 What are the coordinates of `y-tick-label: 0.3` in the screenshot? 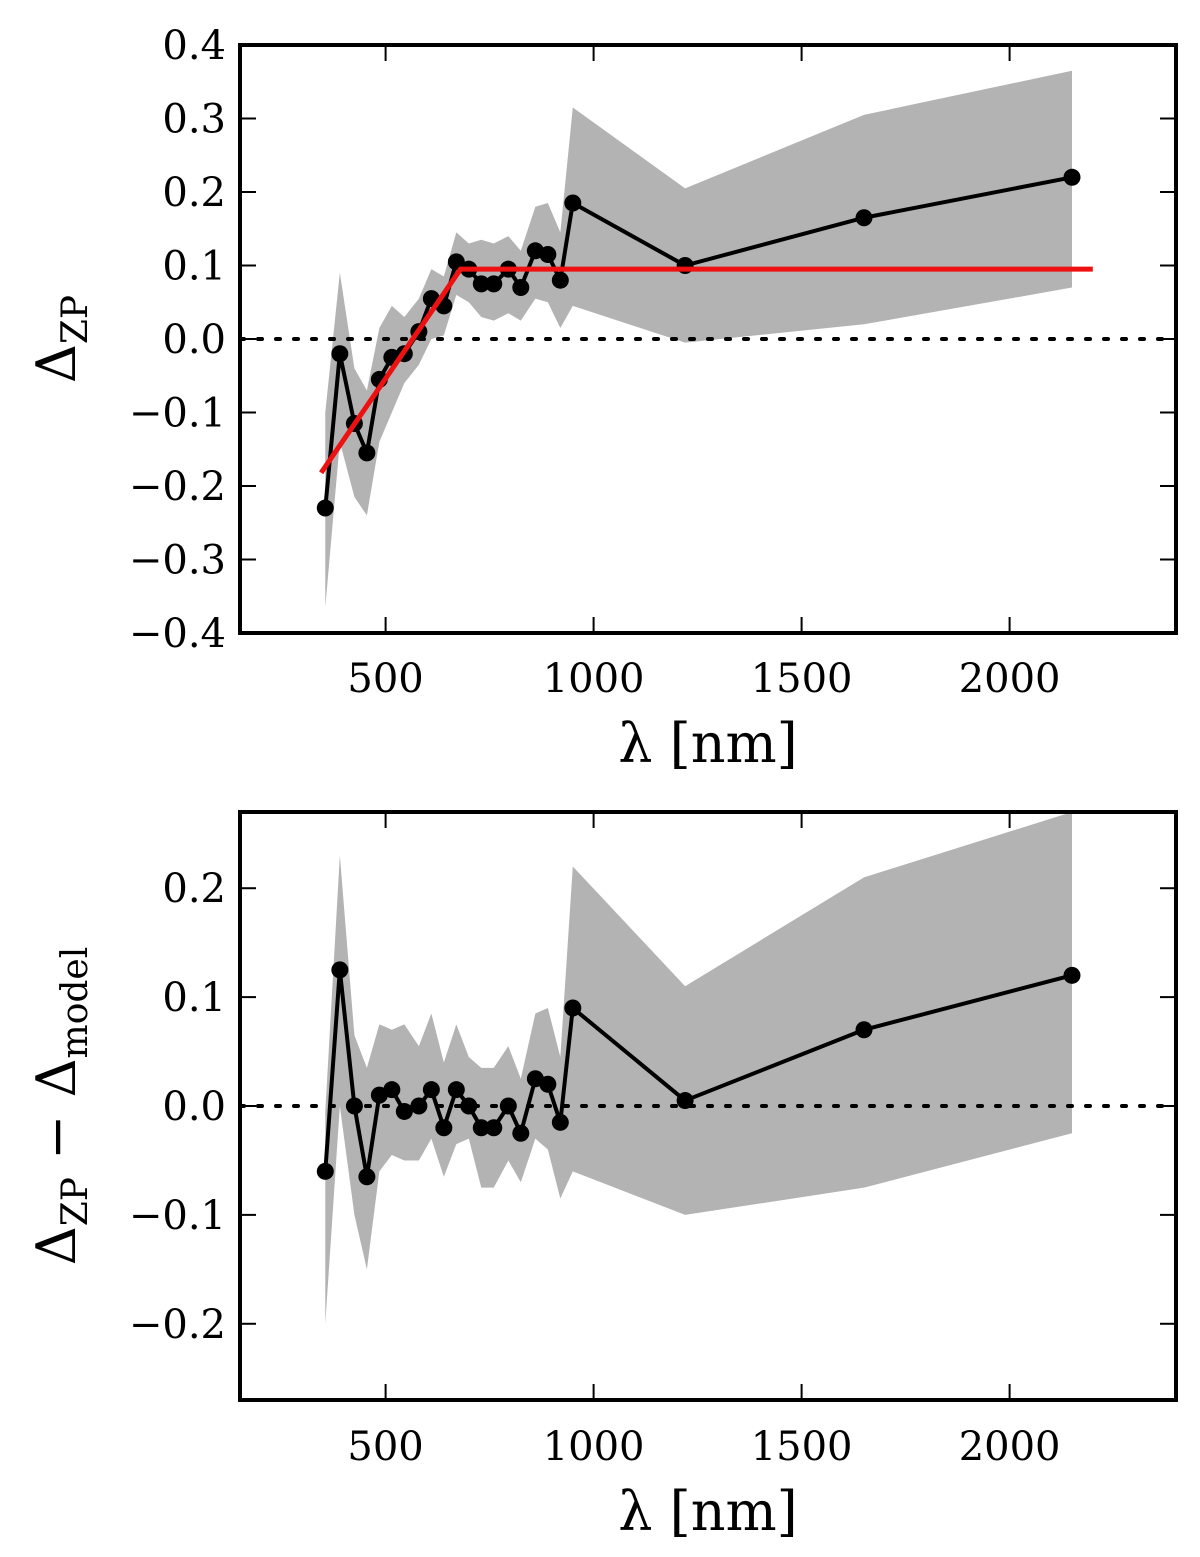 It's located at (194, 120).